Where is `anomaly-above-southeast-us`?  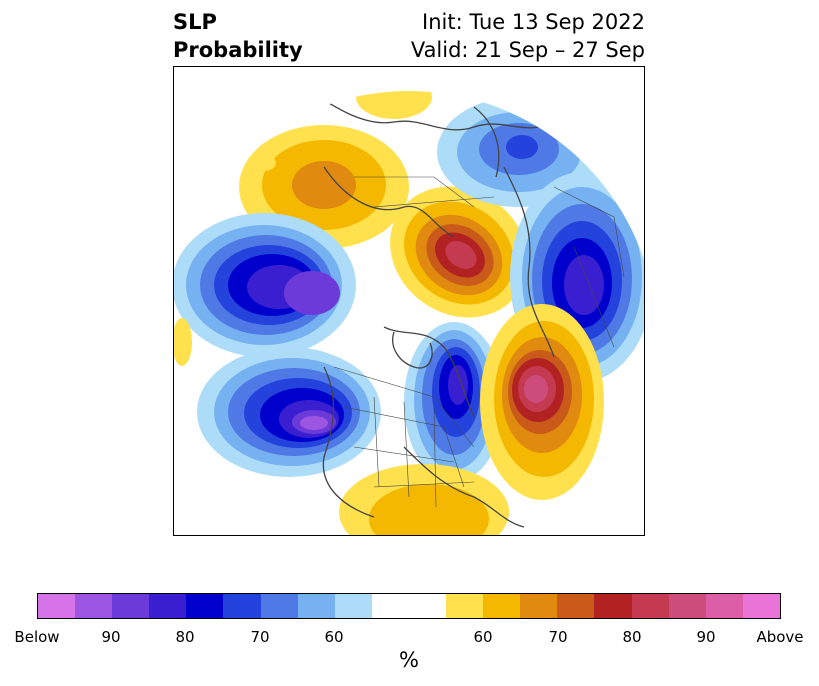
anomaly-above-southeast-us is located at coordinates (341, 426).